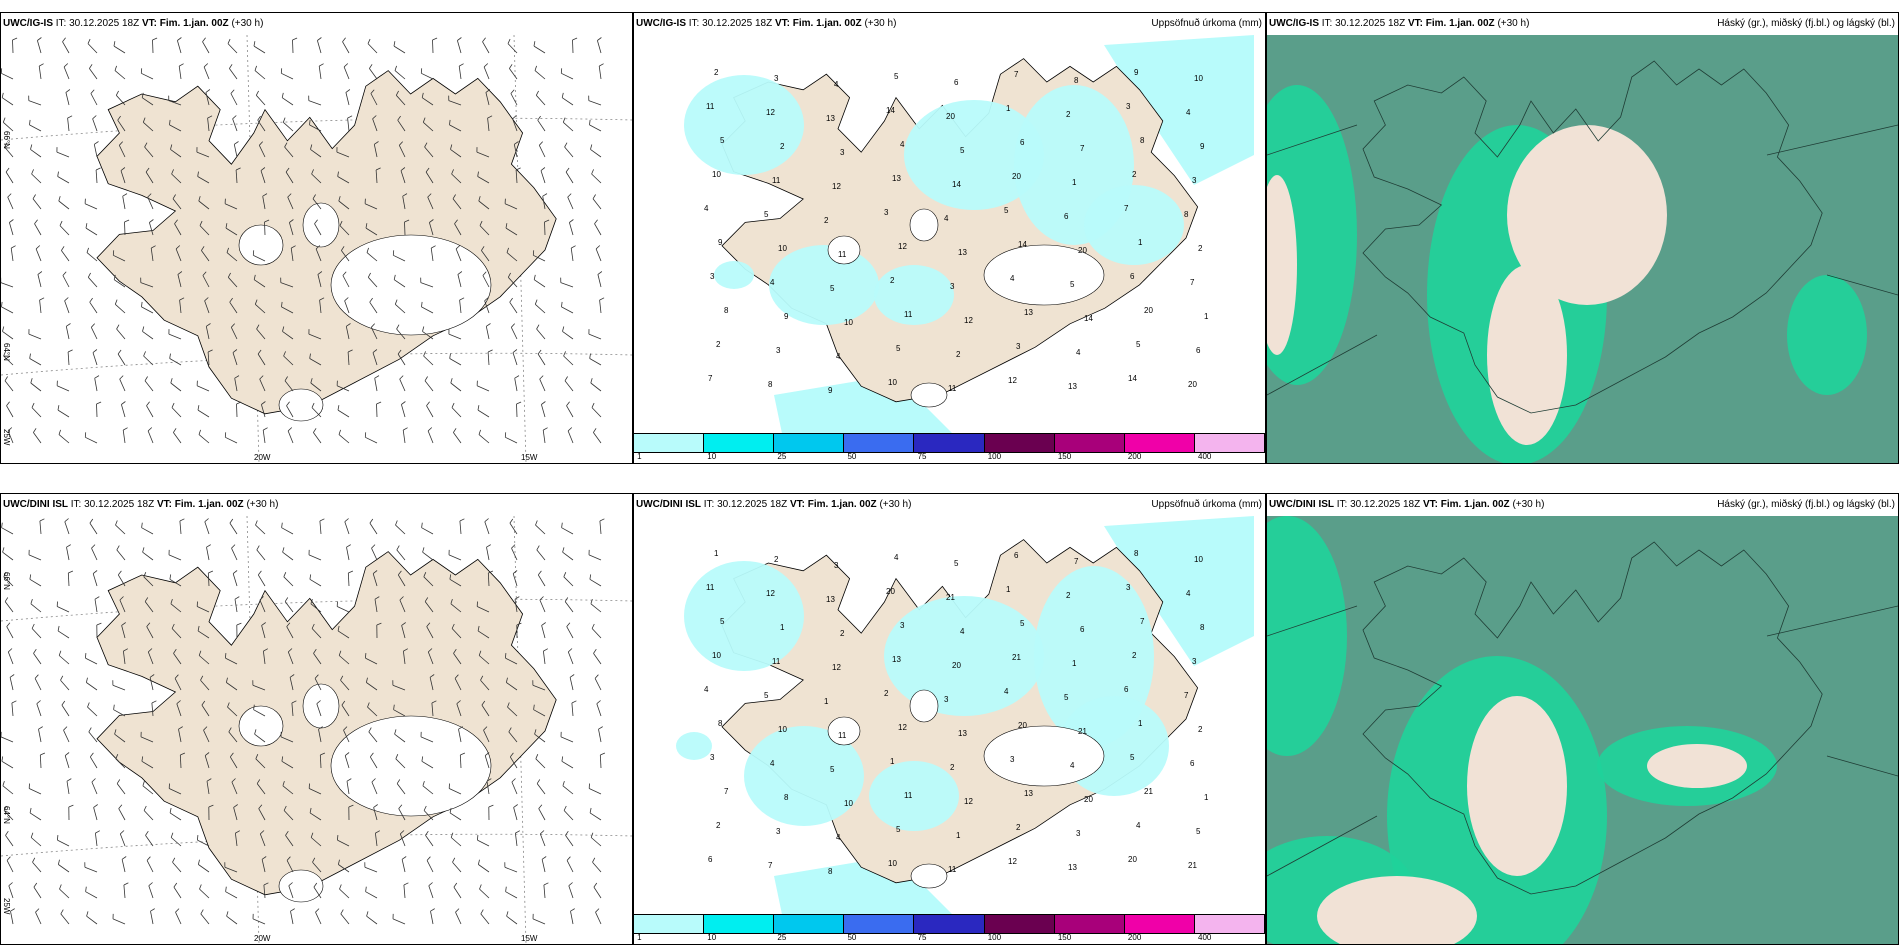 Image resolution: width=1900 pixels, height=950 pixels. I want to click on precip-value: 11, so click(776, 180).